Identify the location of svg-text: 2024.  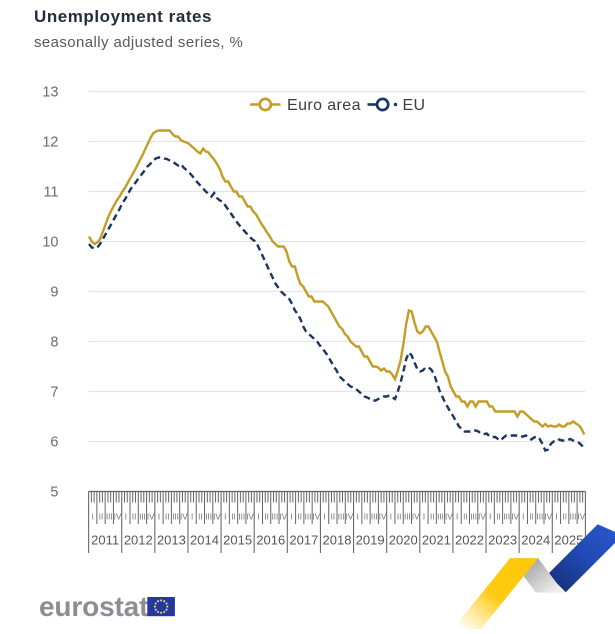
(535, 540).